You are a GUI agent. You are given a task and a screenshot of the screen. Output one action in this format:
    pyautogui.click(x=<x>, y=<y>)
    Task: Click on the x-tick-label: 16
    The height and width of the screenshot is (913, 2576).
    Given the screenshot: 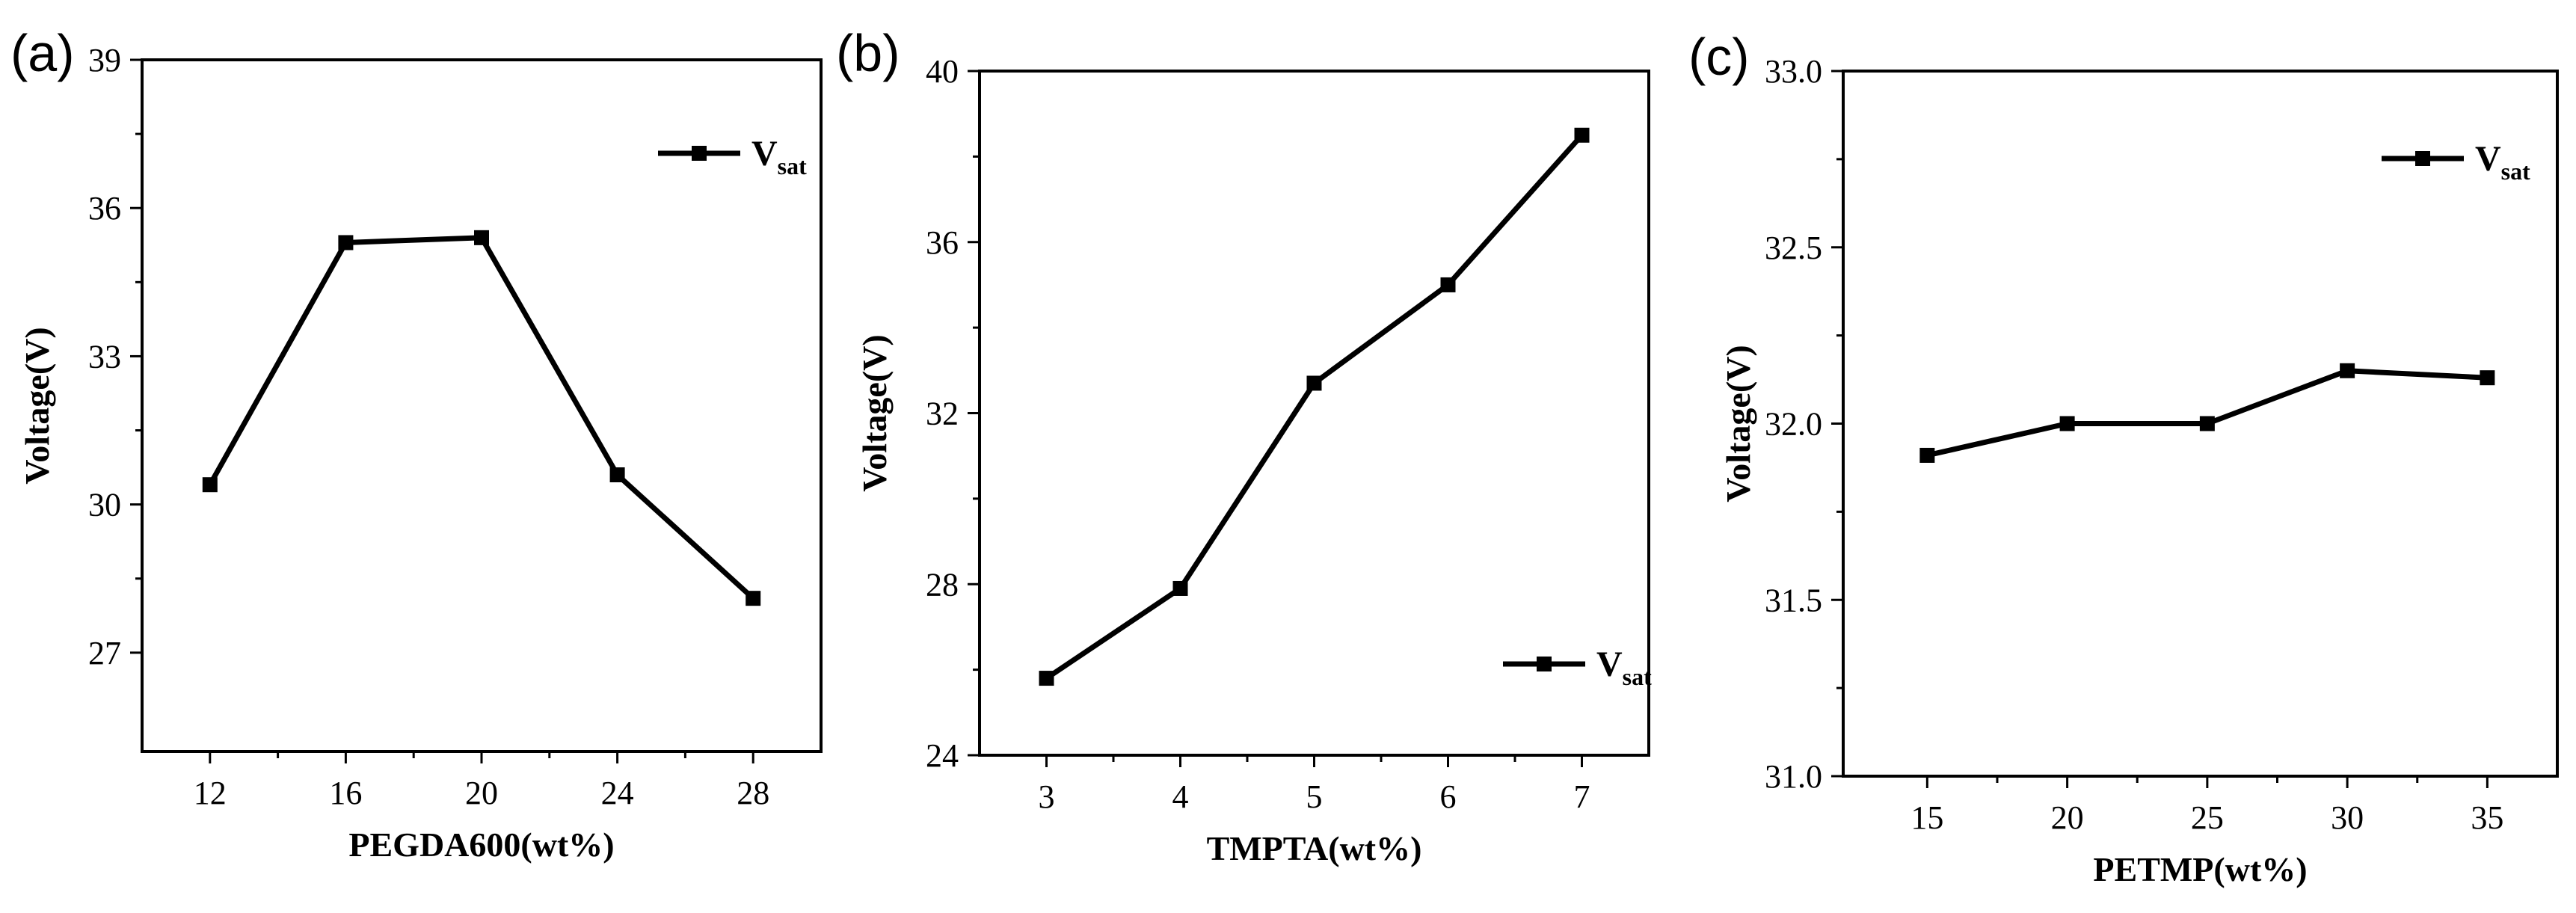 What is the action you would take?
    pyautogui.click(x=345, y=793)
    